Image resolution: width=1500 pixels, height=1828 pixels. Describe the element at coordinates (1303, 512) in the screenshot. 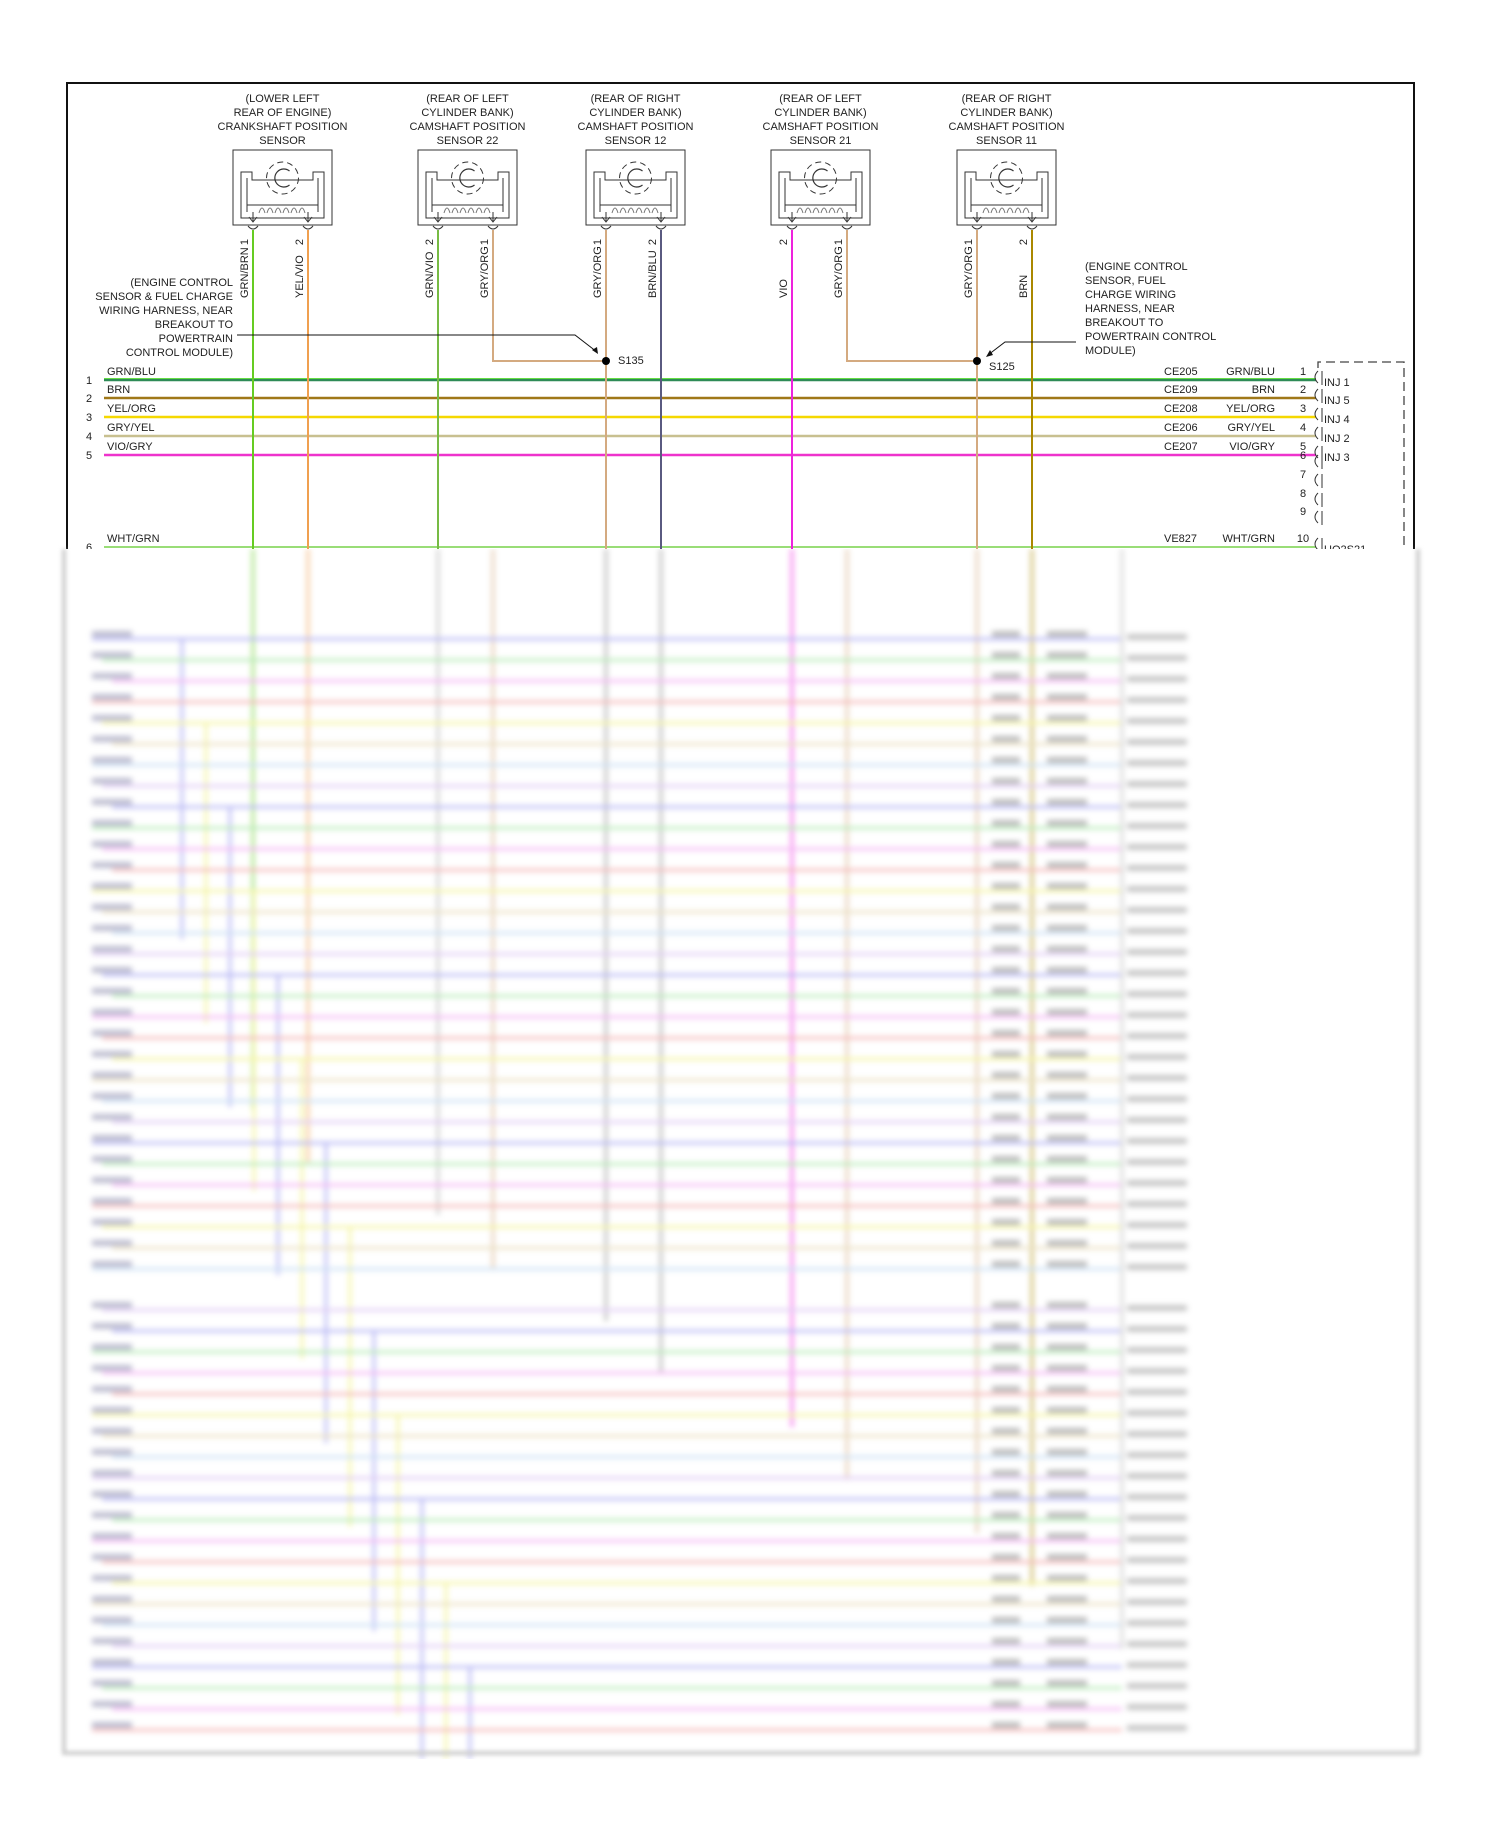

I see `connector-pin-number: 9` at that location.